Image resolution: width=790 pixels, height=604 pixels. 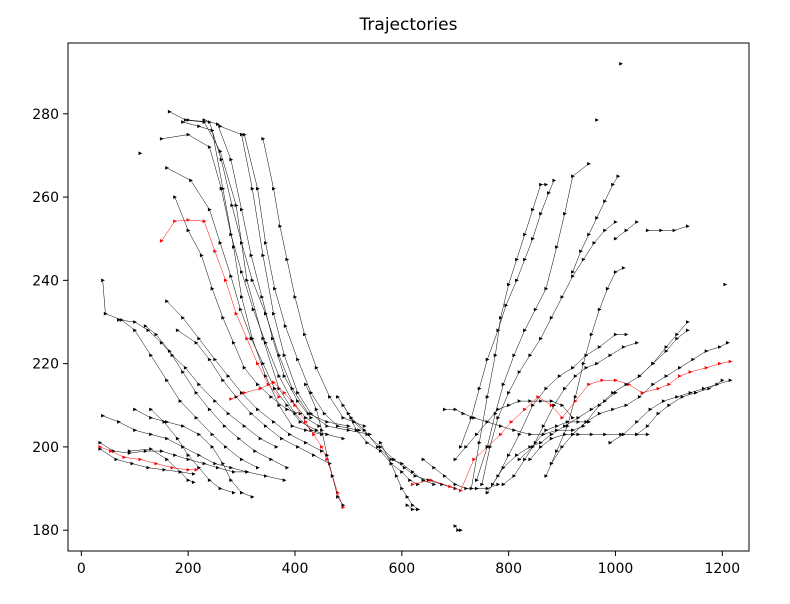 What do you see at coordinates (401, 569) in the screenshot?
I see `x-tick-label: 600` at bounding box center [401, 569].